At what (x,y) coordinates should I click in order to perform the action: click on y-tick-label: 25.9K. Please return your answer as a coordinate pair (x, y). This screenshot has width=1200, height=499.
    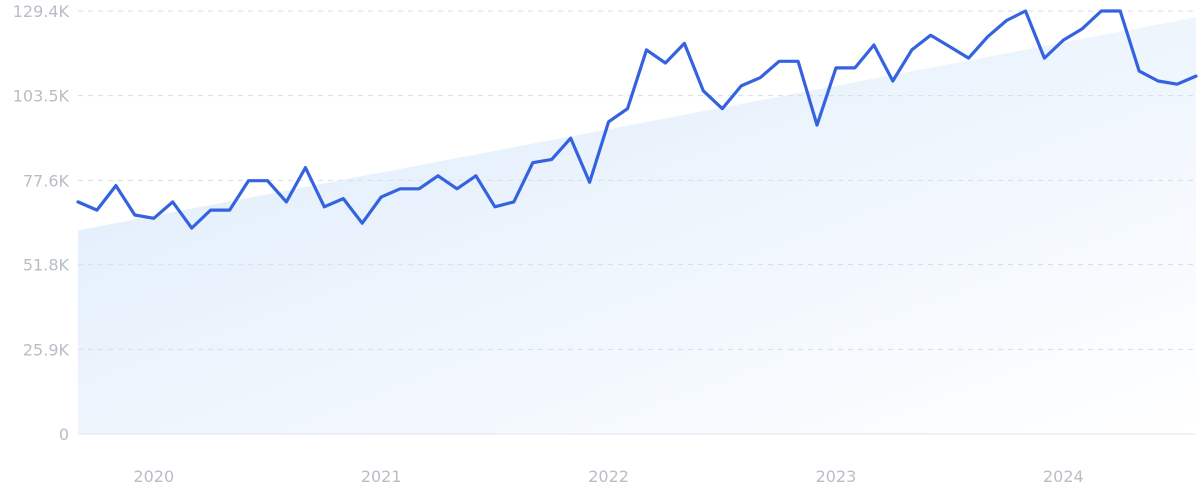
    Looking at the image, I should click on (46, 349).